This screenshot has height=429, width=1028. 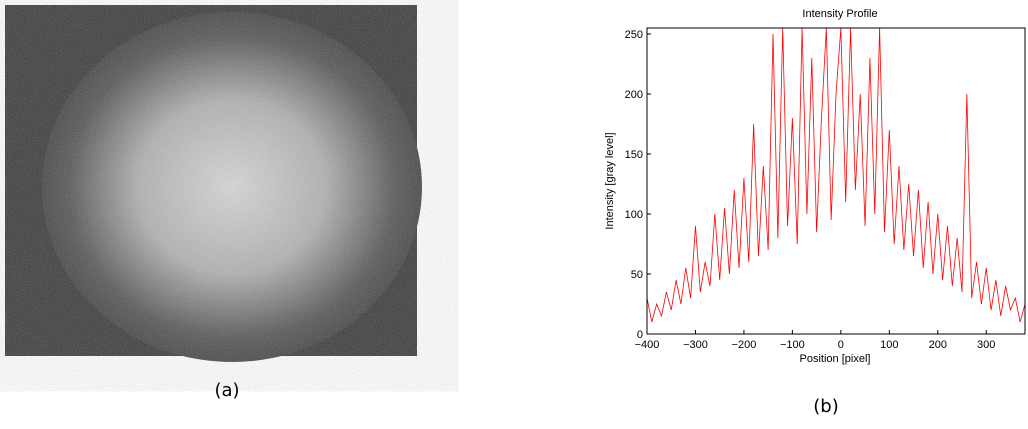 I want to click on chart-title: Intensity Profile, so click(x=839, y=14).